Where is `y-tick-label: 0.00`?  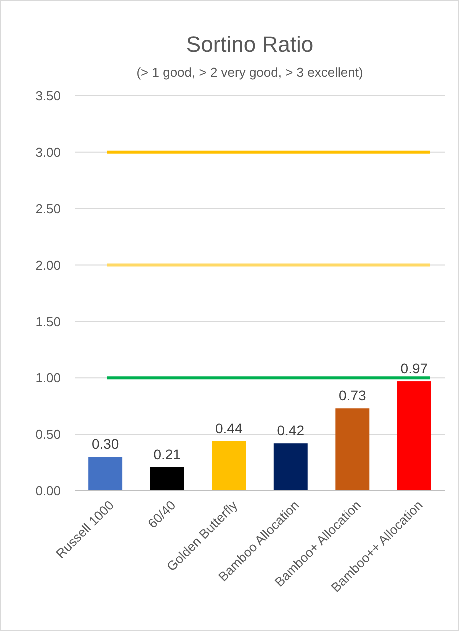 y-tick-label: 0.00 is located at coordinates (48, 491).